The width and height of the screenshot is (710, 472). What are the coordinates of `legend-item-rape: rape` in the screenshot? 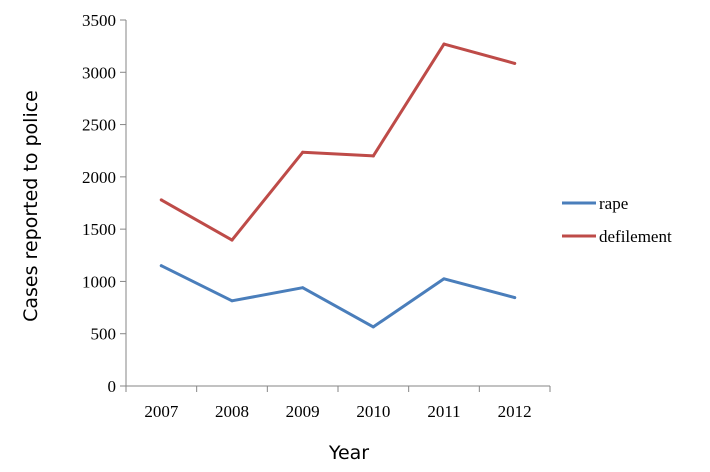 It's located at (595, 203).